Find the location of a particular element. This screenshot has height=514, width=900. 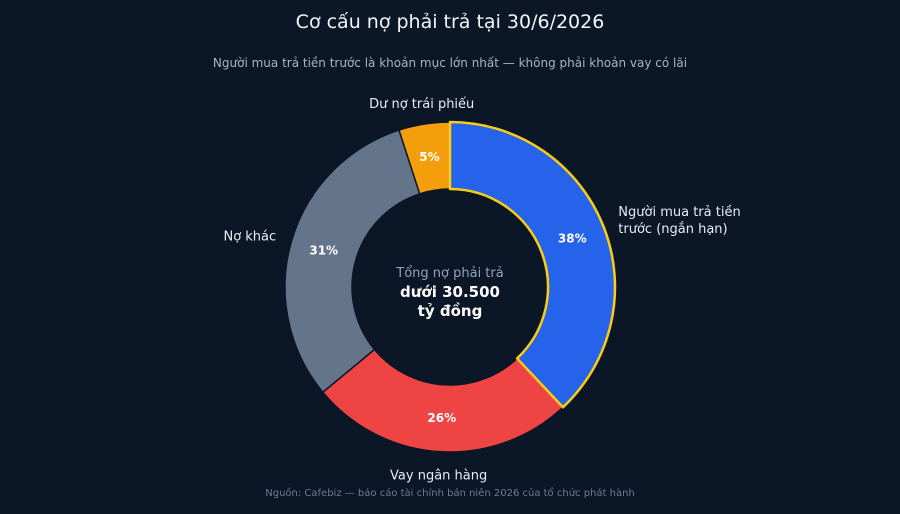

slice-category-label-3: Dư nợ trái phiếu is located at coordinates (421, 104).